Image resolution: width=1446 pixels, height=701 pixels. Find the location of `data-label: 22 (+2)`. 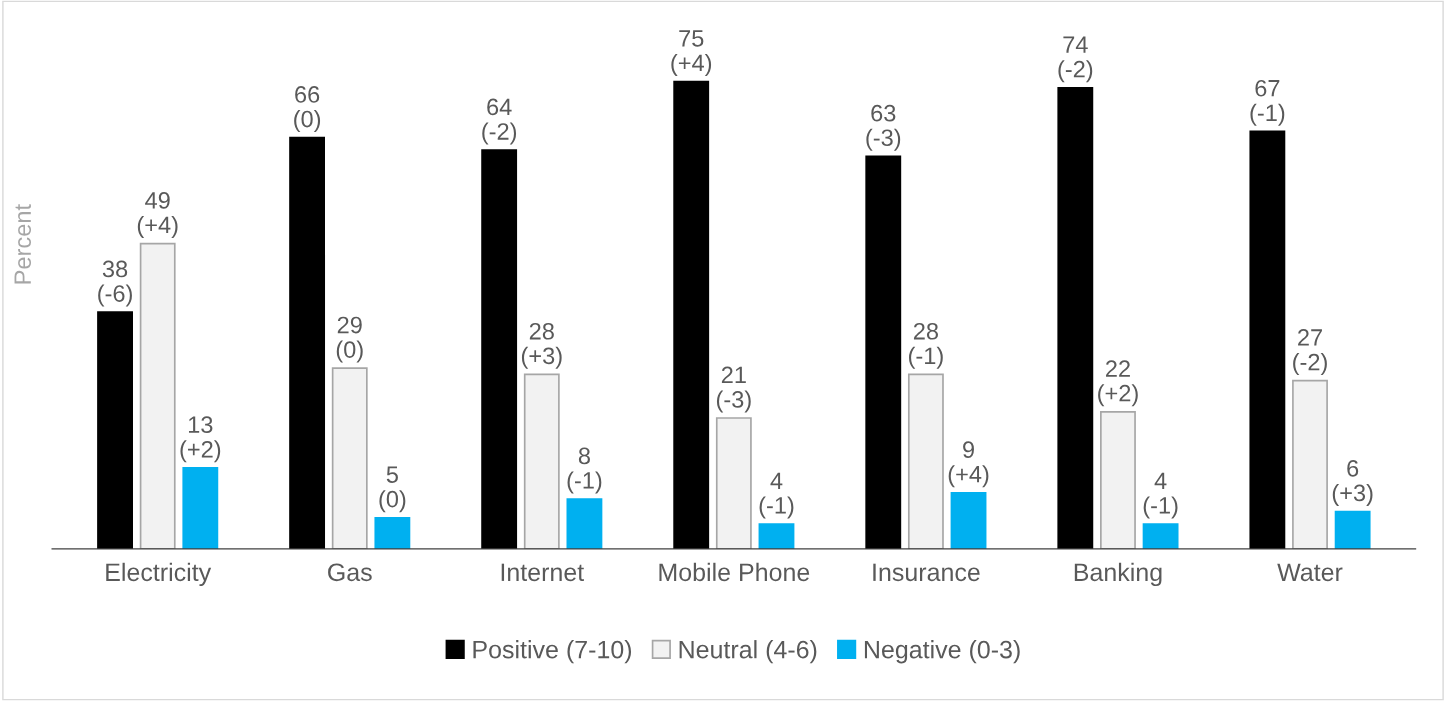

data-label: 22 (+2) is located at coordinates (1118, 383).